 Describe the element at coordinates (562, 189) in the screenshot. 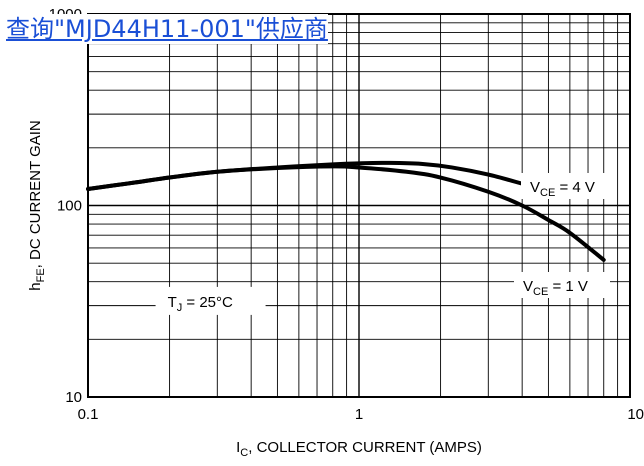

I see `series-label: VCE = 4 V` at that location.